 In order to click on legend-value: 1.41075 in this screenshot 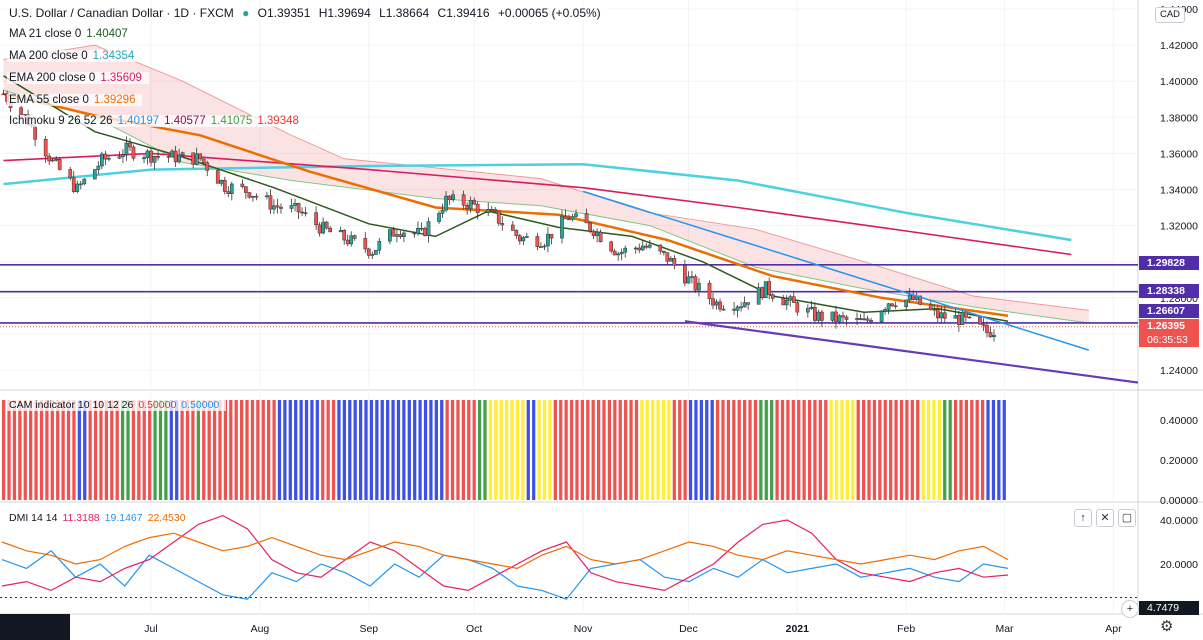, I will do `click(231, 121)`.